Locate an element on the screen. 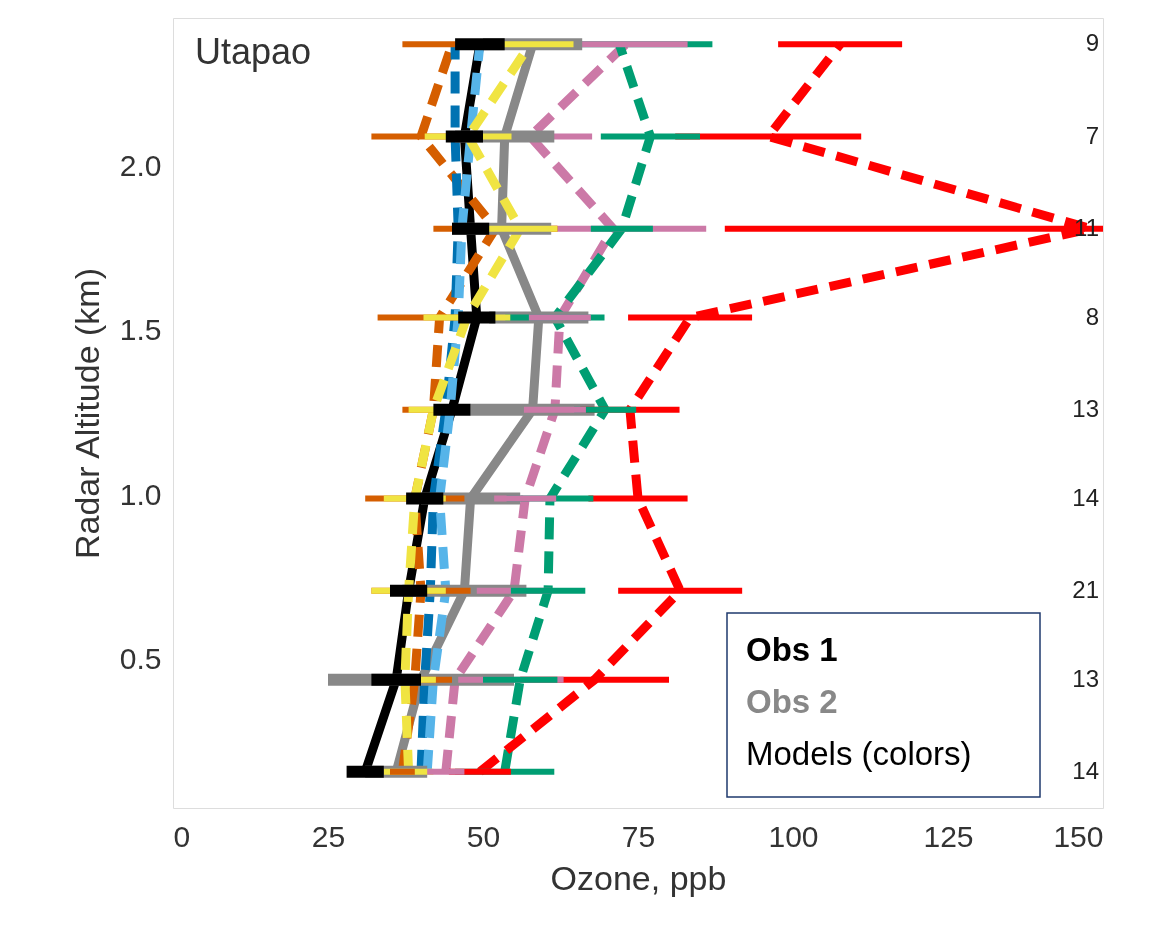 The height and width of the screenshot is (933, 1168). y-tick-label: 2.0 is located at coordinates (140, 165).